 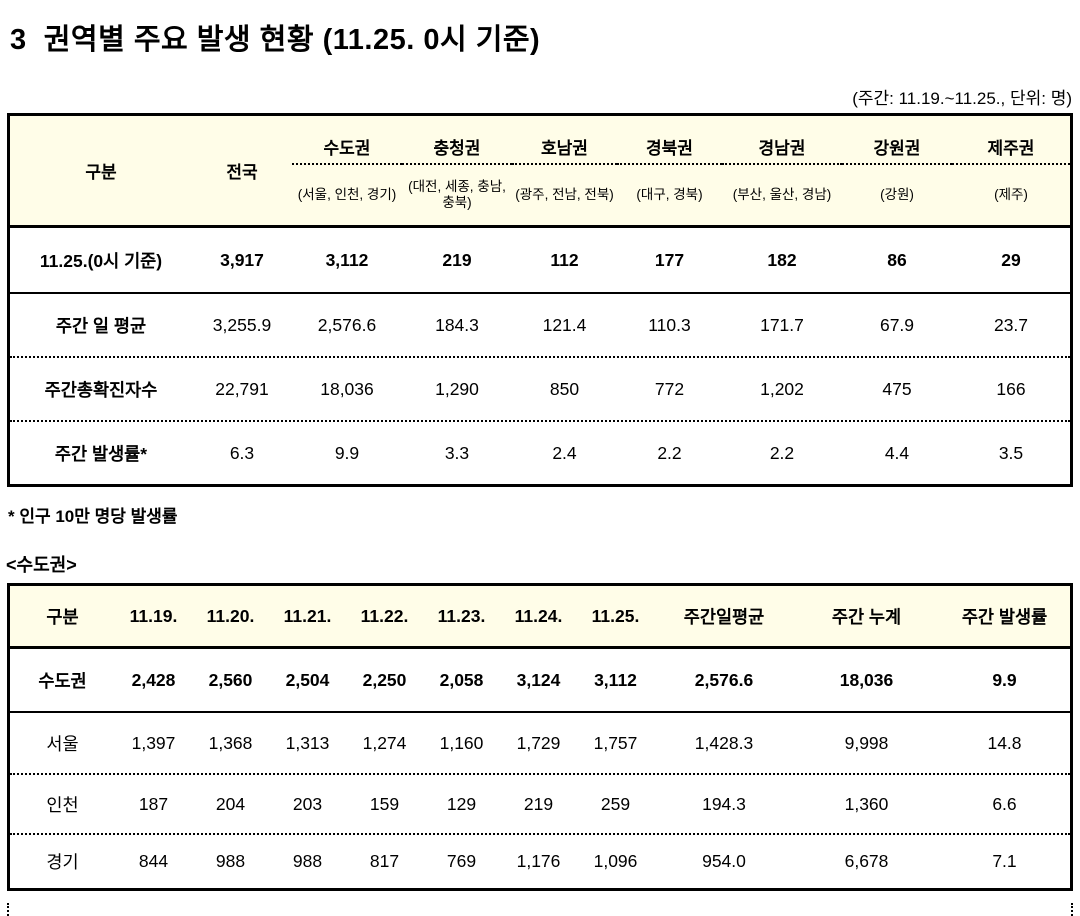 What do you see at coordinates (153, 679) in the screenshot?
I see `value-cell: 2,428` at bounding box center [153, 679].